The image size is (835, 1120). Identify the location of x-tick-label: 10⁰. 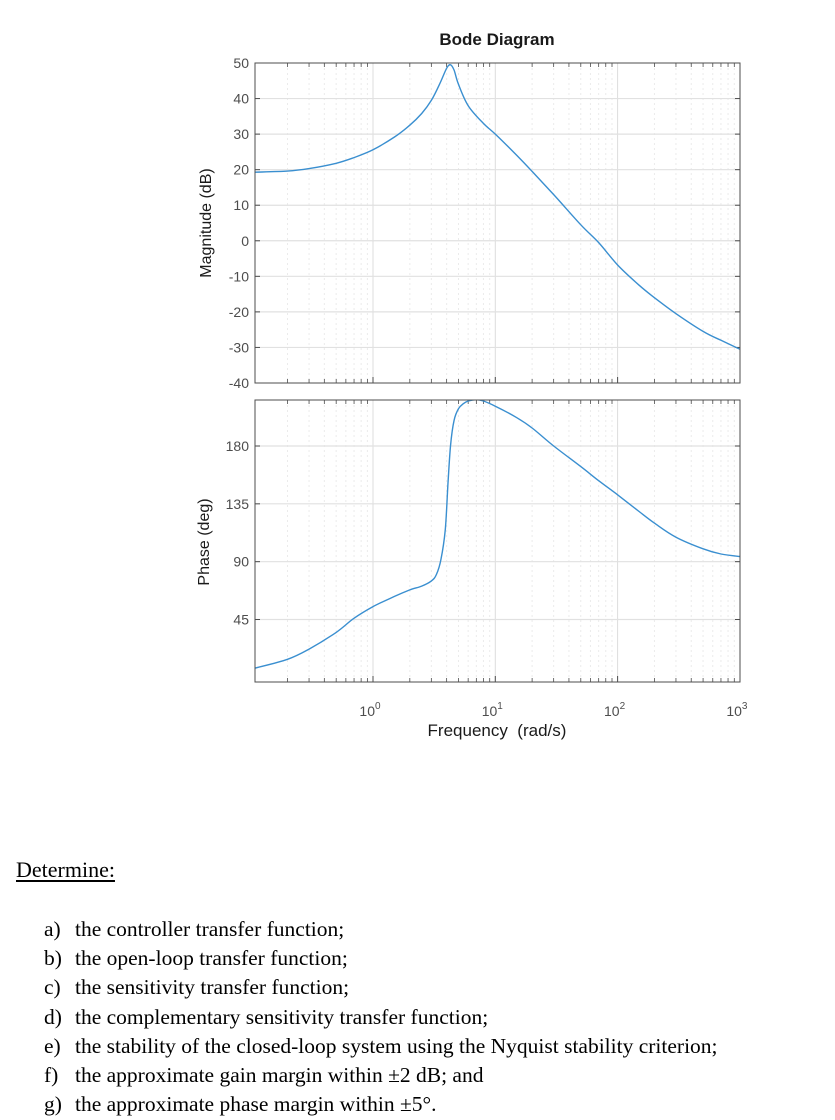
(370, 710).